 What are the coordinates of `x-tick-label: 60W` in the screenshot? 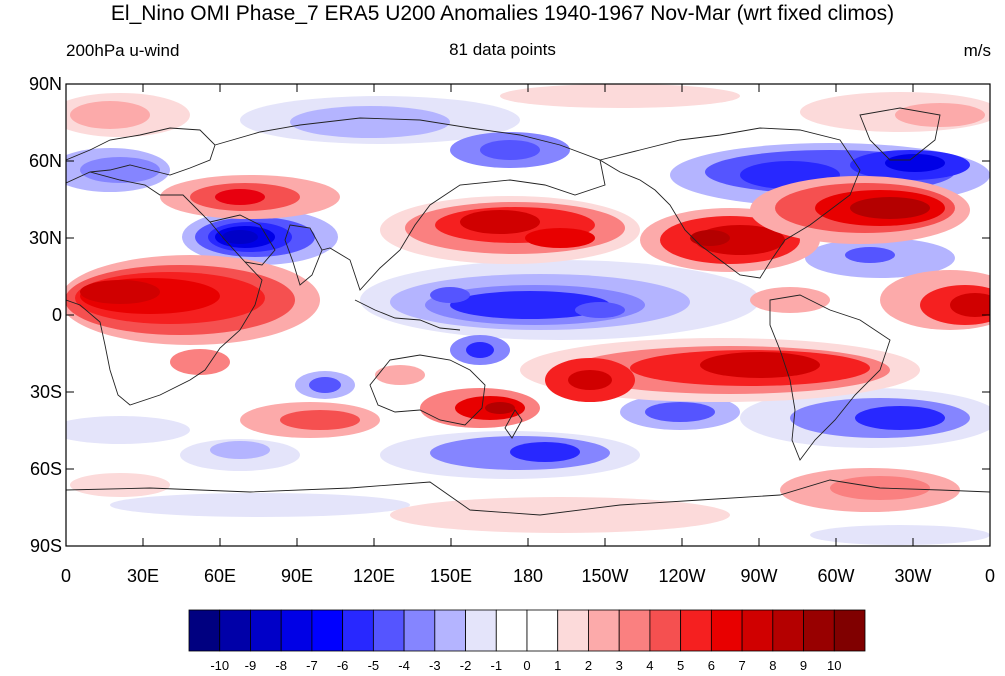 It's located at (835, 576).